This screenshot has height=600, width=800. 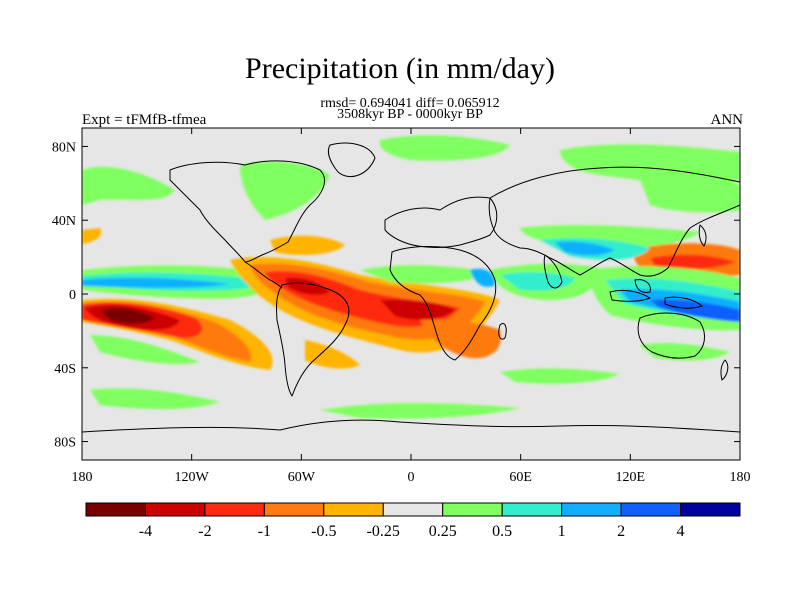 What do you see at coordinates (285, 190) in the screenshot?
I see `anomaly-canada-positive` at bounding box center [285, 190].